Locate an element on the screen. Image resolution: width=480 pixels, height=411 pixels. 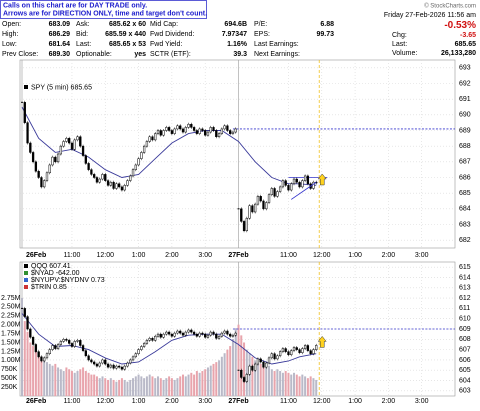
y-tick-label: 610 is located at coordinates (465, 319).